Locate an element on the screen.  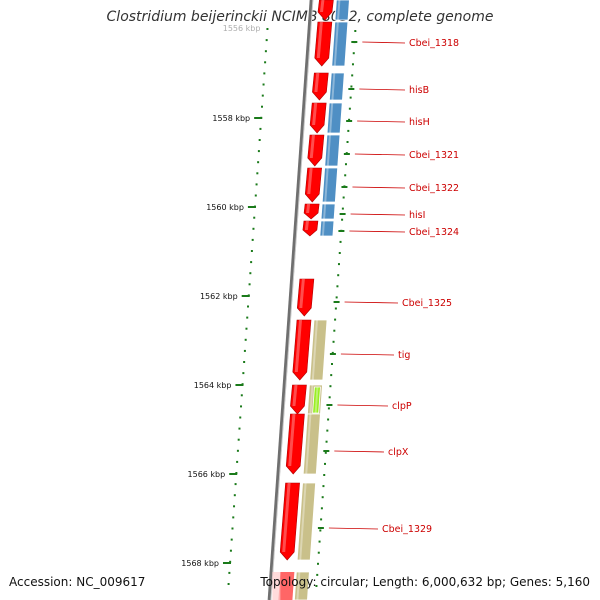
gene-label-Cbei_1329: Cbei_1329 is located at coordinates (407, 529).